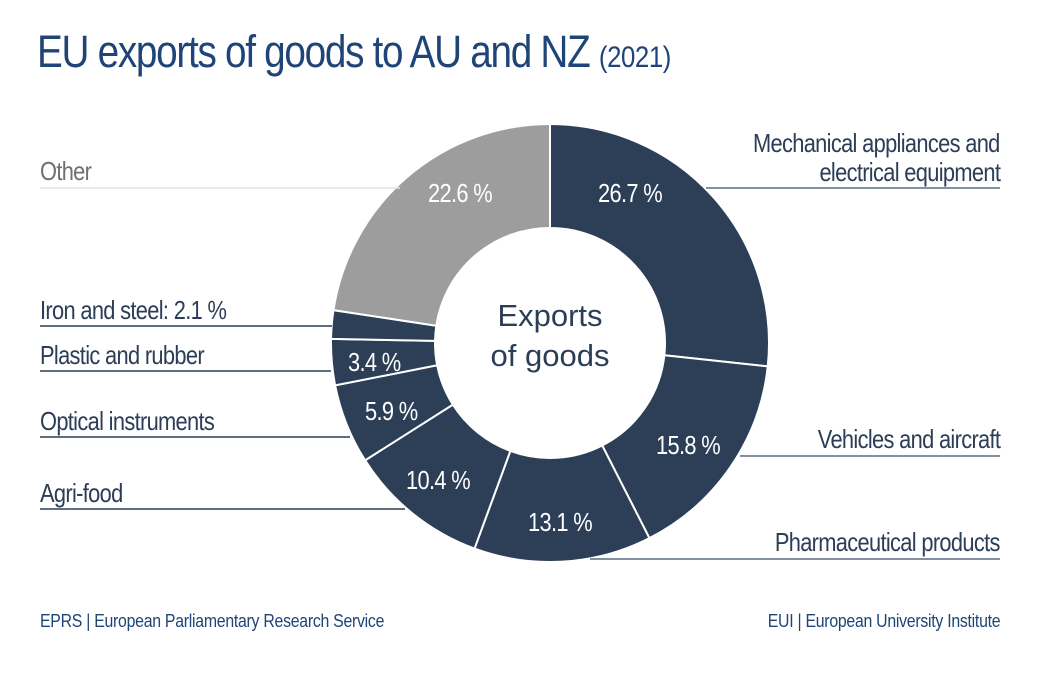  I want to click on donut-center-line1: Exports, so click(550, 315).